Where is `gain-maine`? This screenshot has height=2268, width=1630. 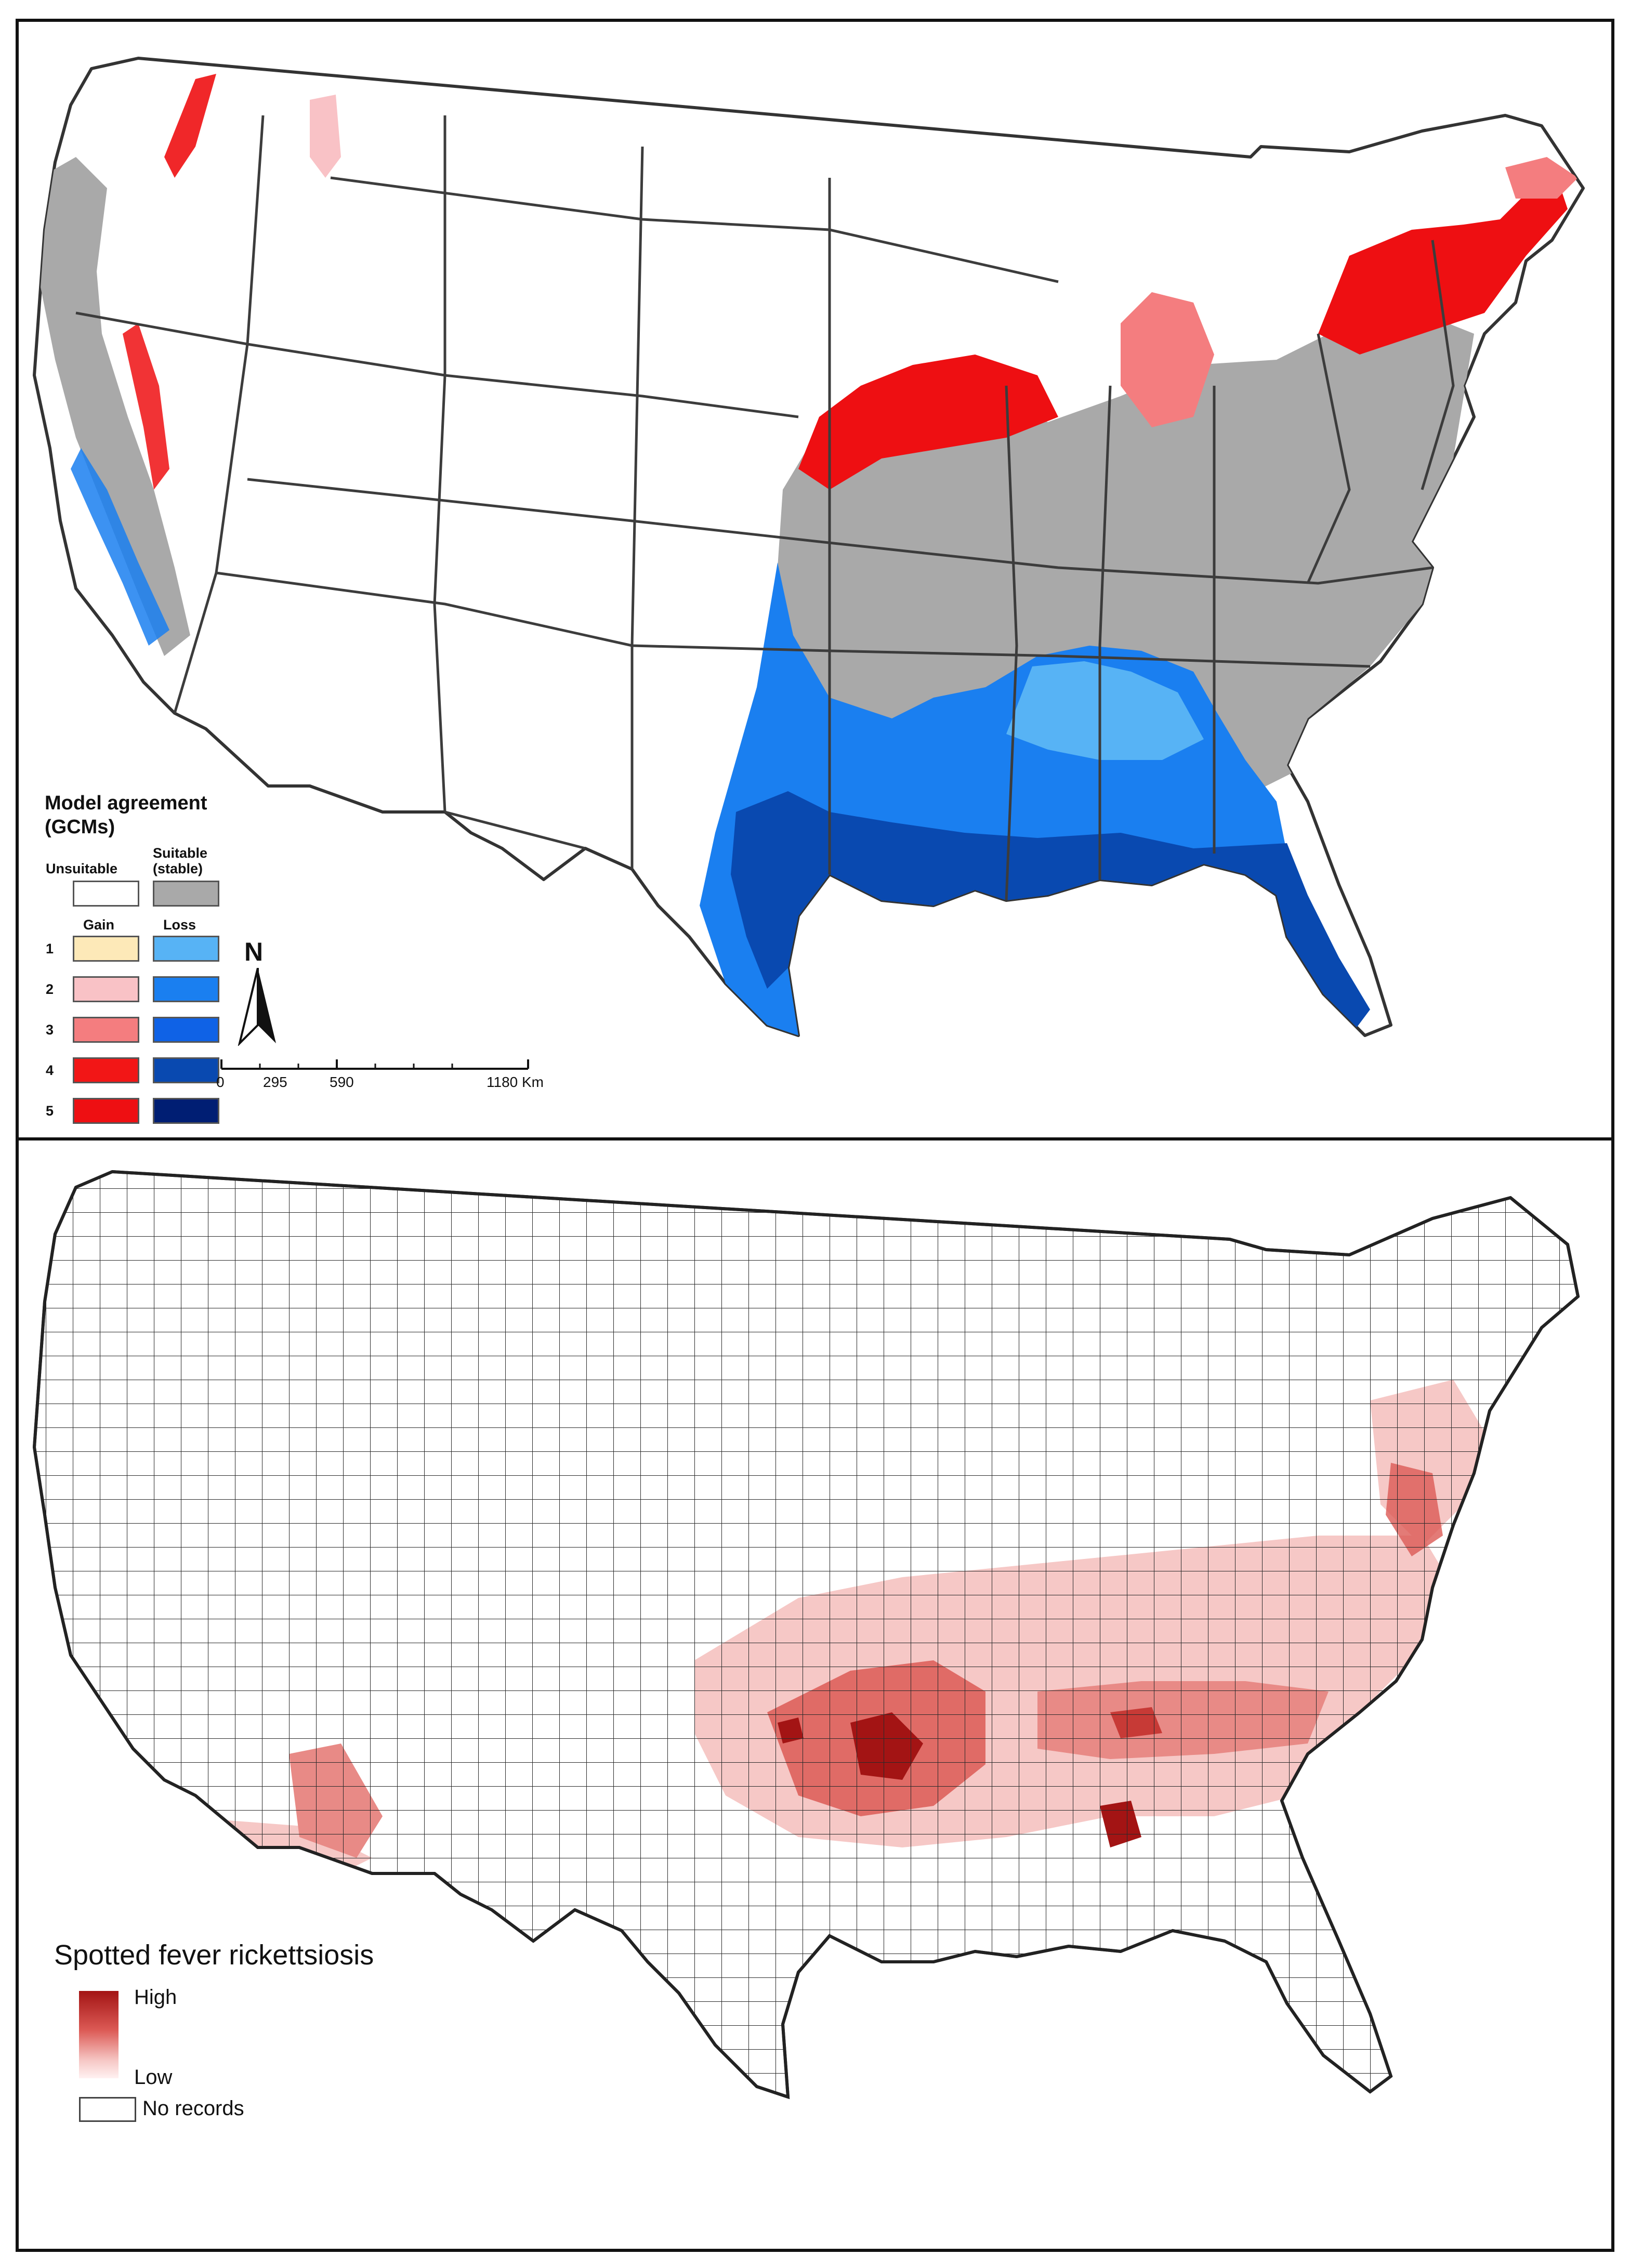
gain-maine is located at coordinates (1541, 178).